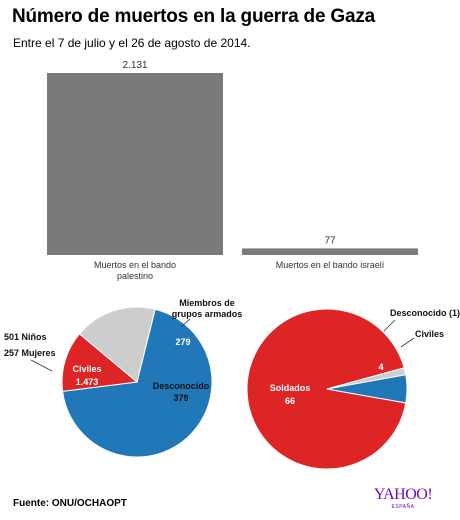  What do you see at coordinates (185, 323) in the screenshot?
I see `pie1-armados-leader` at bounding box center [185, 323].